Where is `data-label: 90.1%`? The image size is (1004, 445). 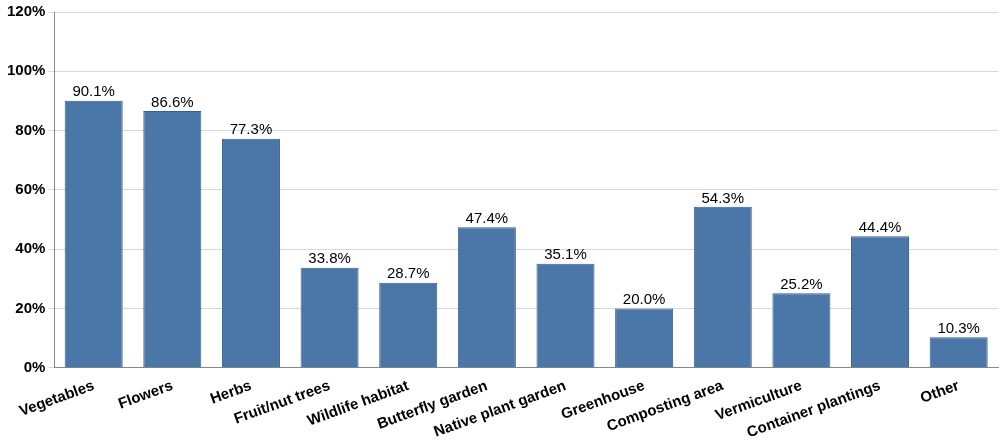
data-label: 90.1% is located at coordinates (93, 91).